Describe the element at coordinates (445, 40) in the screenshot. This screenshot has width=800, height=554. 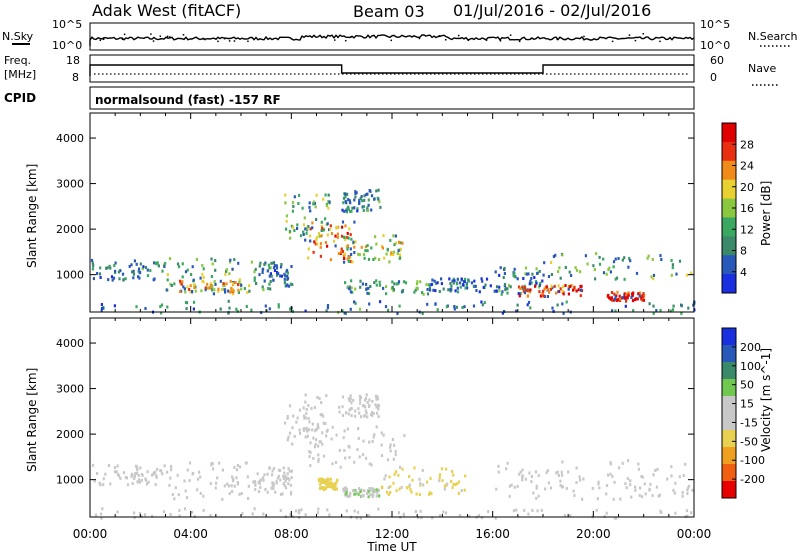
I see `nsearch-point` at that location.